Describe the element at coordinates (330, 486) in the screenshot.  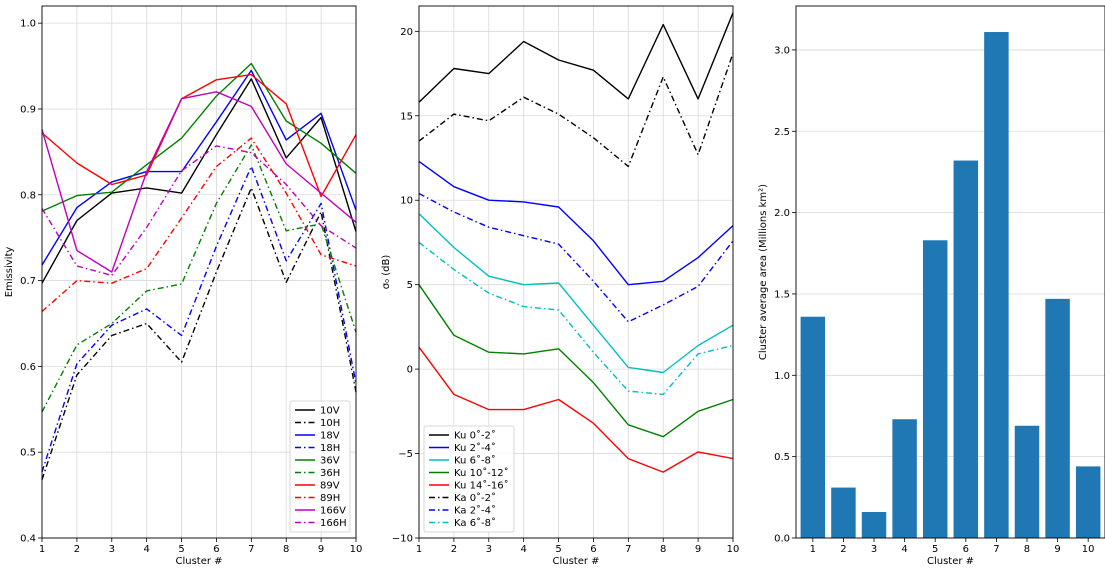
I see `legend-label: 89V` at that location.